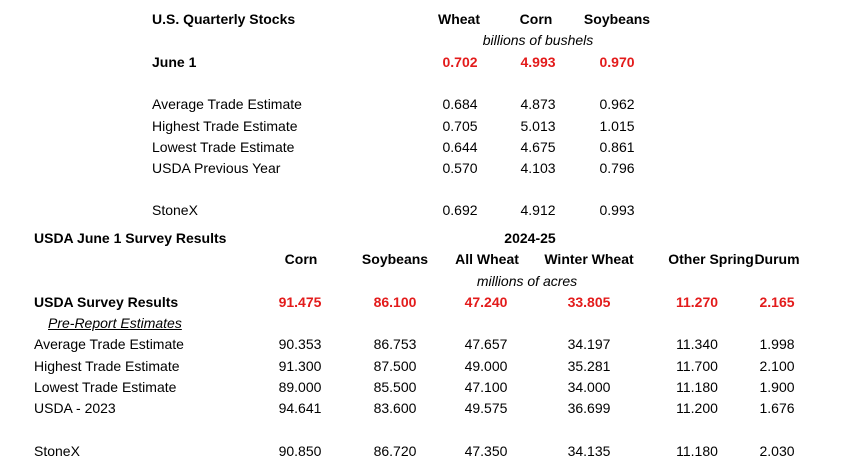 Image resolution: width=841 pixels, height=463 pixels. Describe the element at coordinates (617, 147) in the screenshot. I see `stocks-cell: 0.861` at that location.